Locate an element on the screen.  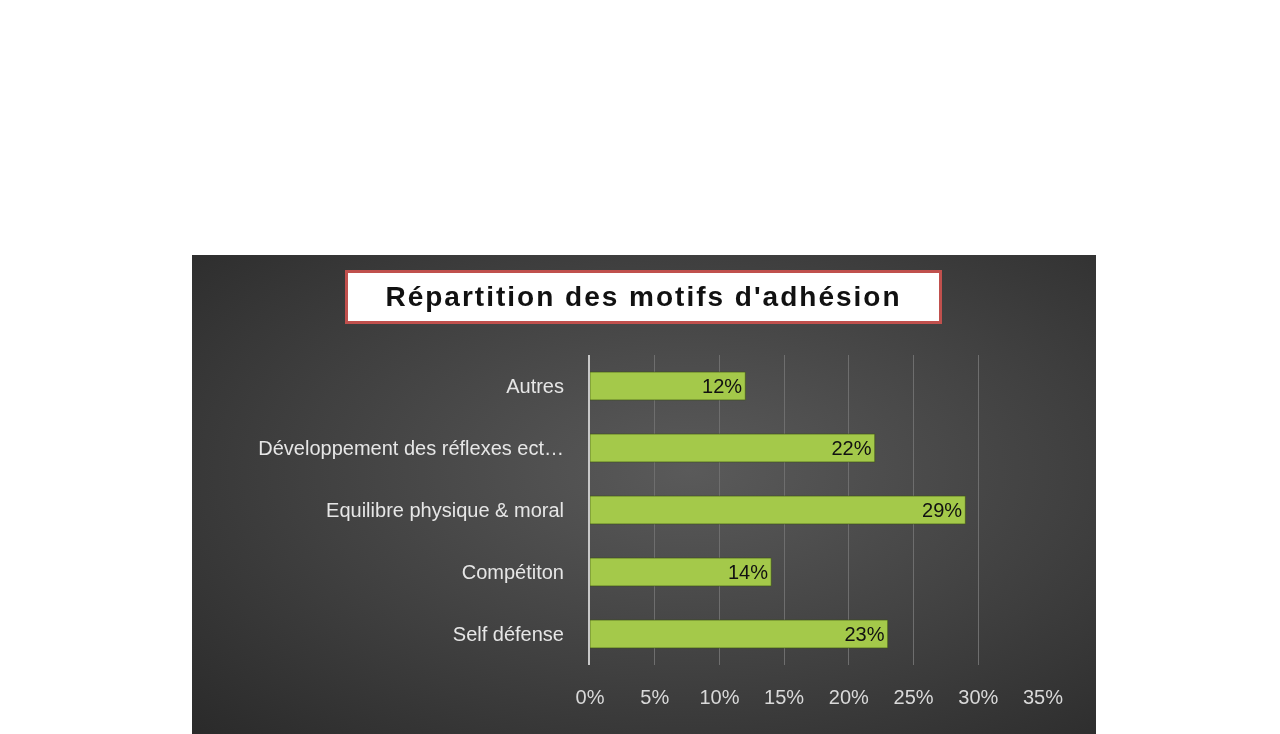
x-tick-label: 5% is located at coordinates (655, 697).